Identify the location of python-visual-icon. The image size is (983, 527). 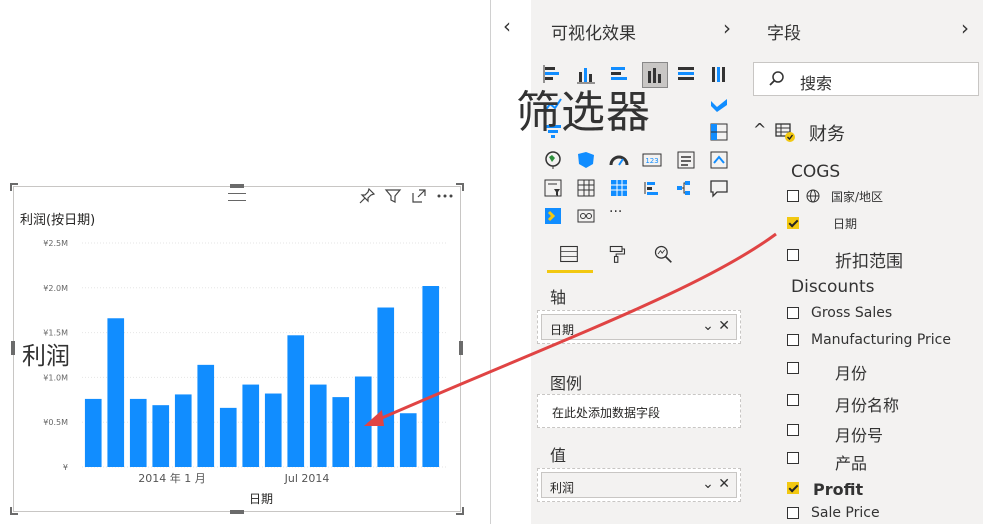
(553, 216).